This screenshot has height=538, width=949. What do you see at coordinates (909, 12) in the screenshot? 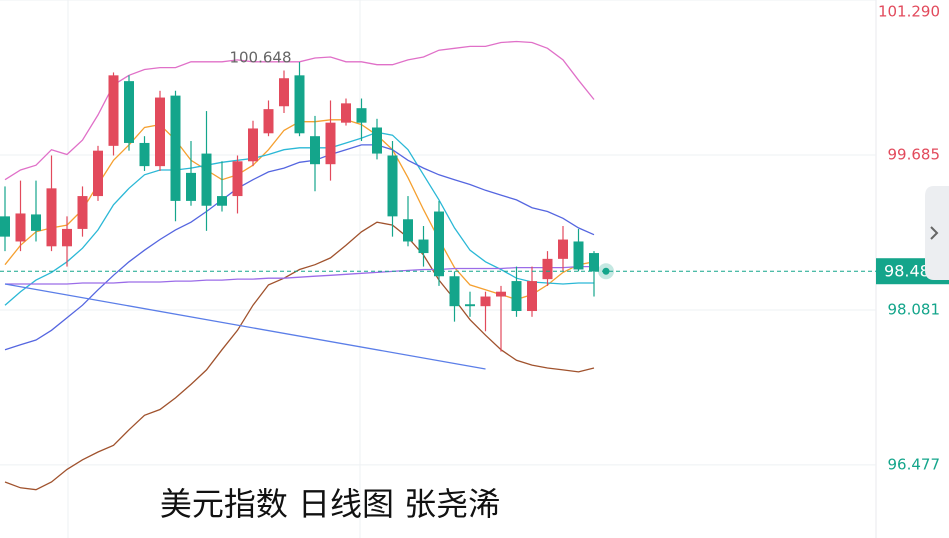
I see `y-tick-label: 101.290` at bounding box center [909, 12].